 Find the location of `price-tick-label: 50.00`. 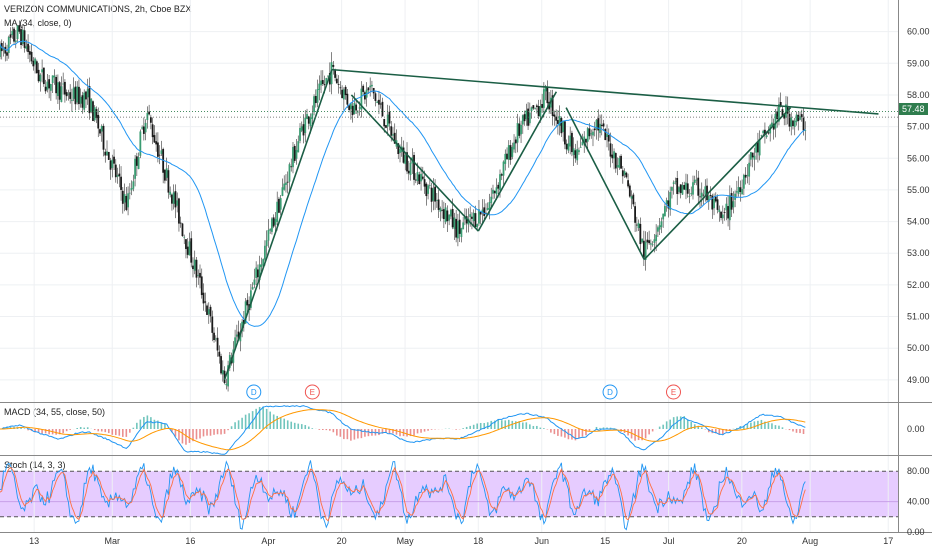

price-tick-label: 50.00 is located at coordinates (918, 348).